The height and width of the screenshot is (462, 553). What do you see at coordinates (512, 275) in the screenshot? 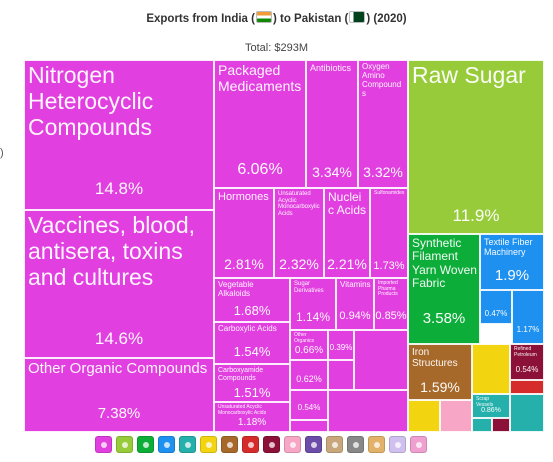
I see `tile-share: 1.9%` at bounding box center [512, 275].